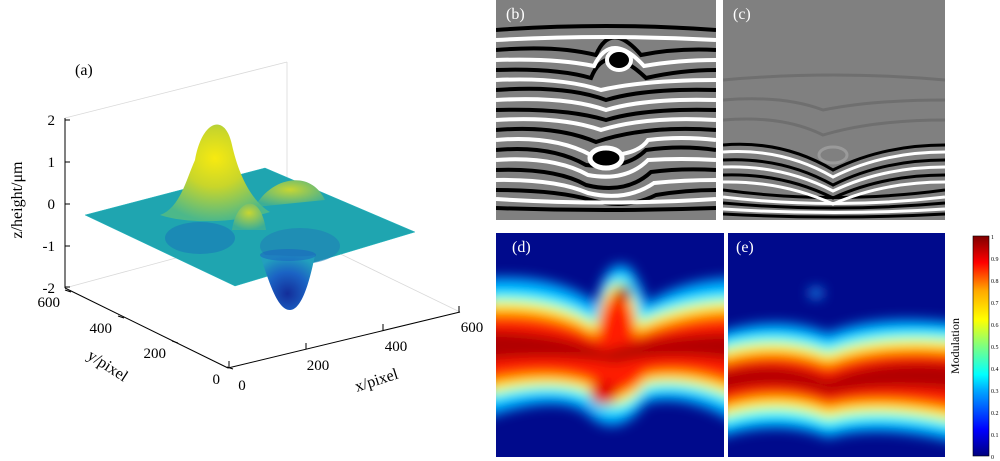  I want to click on colorbar-tick-label: 0.9, so click(995, 260).